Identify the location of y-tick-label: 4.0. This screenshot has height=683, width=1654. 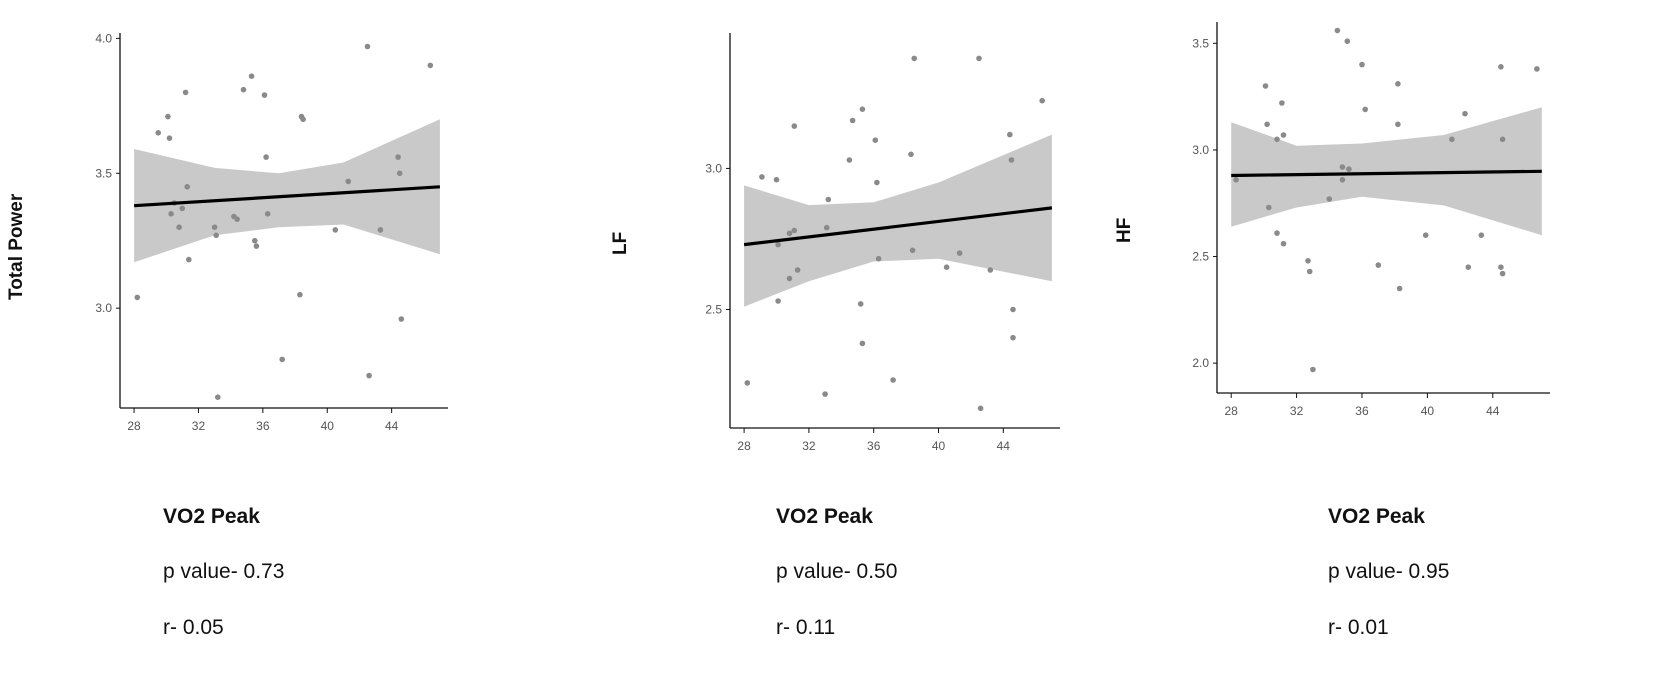
(103, 38).